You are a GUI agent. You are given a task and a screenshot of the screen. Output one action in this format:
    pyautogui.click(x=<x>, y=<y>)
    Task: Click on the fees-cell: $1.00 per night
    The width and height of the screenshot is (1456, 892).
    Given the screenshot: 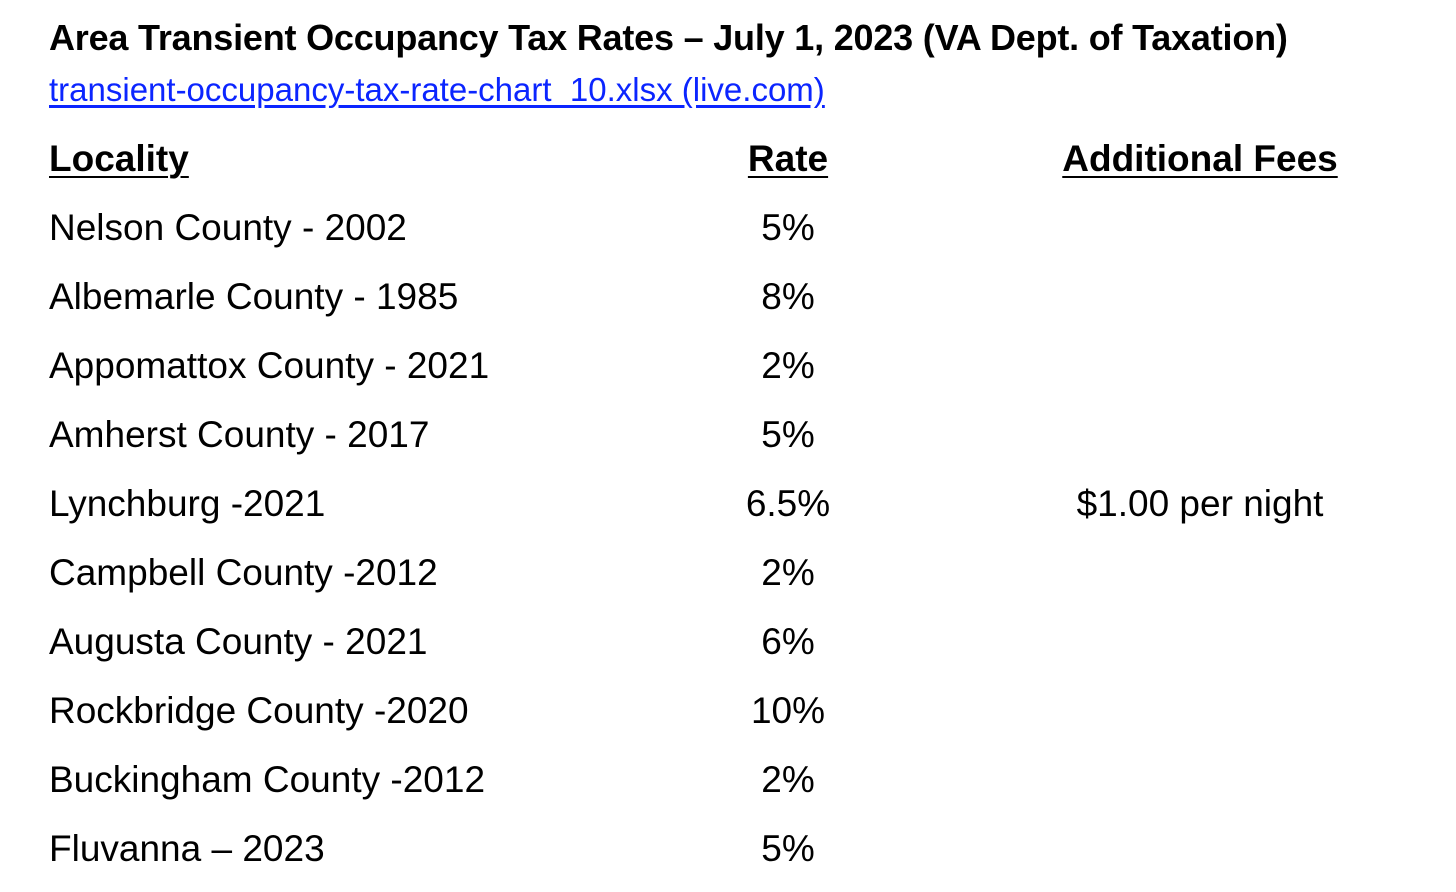 What is the action you would take?
    pyautogui.click(x=1200, y=503)
    